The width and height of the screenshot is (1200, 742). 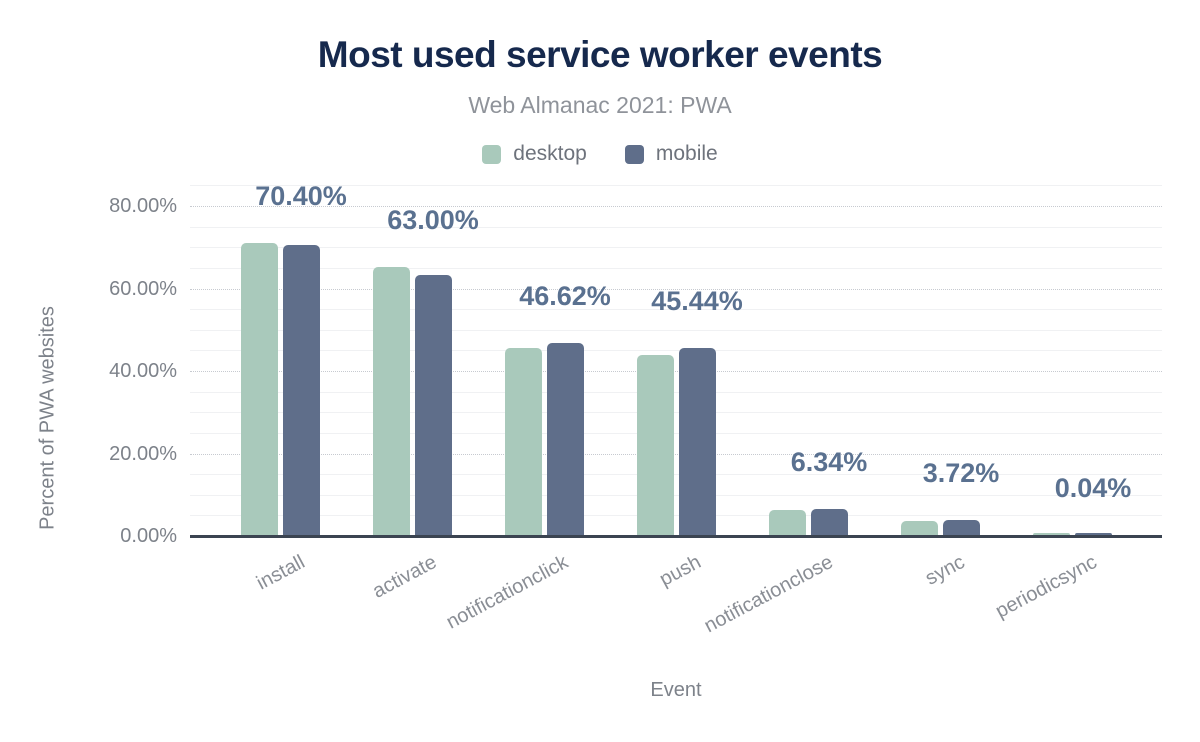 What do you see at coordinates (676, 690) in the screenshot?
I see `x-axis-title: Event` at bounding box center [676, 690].